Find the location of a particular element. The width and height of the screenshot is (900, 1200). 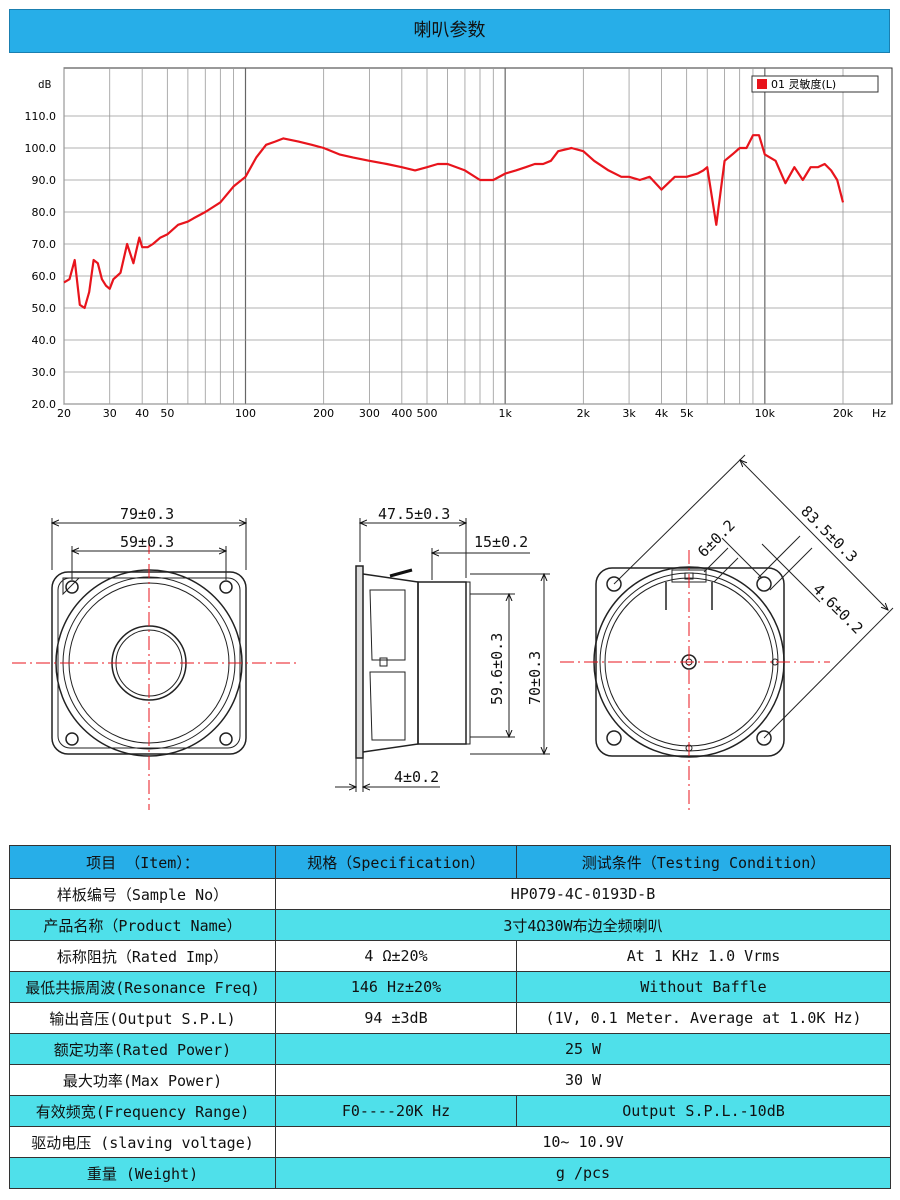

back-hole-dim: 4.6±0.2 is located at coordinates (837, 608).